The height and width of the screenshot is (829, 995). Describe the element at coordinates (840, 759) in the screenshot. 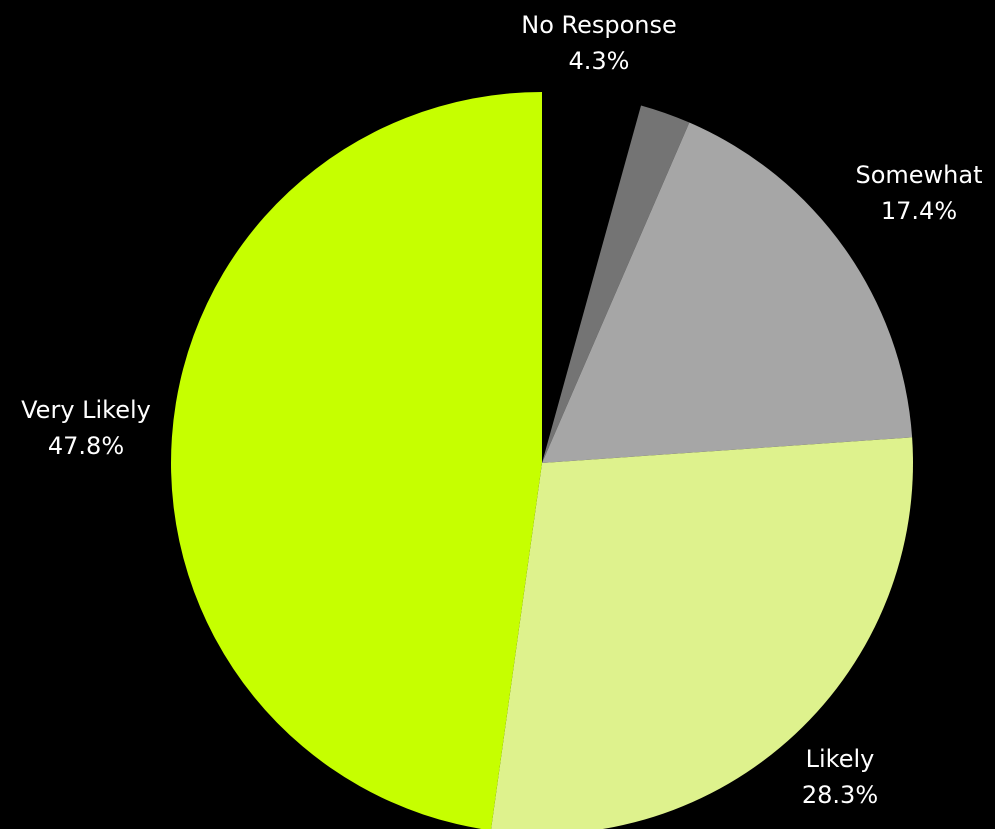

I see `slice-label-name: Likely` at that location.